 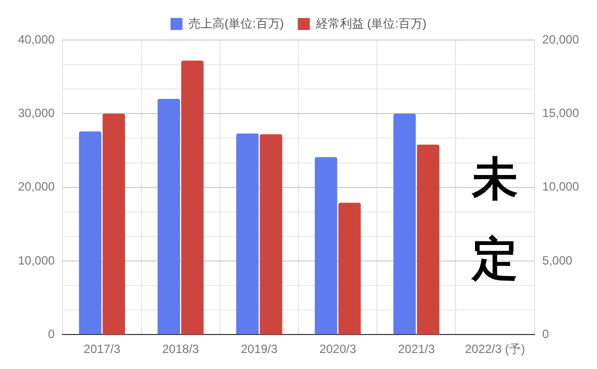 What do you see at coordinates (495, 349) in the screenshot?
I see `x-tick-label: 2022/3 (予)` at bounding box center [495, 349].